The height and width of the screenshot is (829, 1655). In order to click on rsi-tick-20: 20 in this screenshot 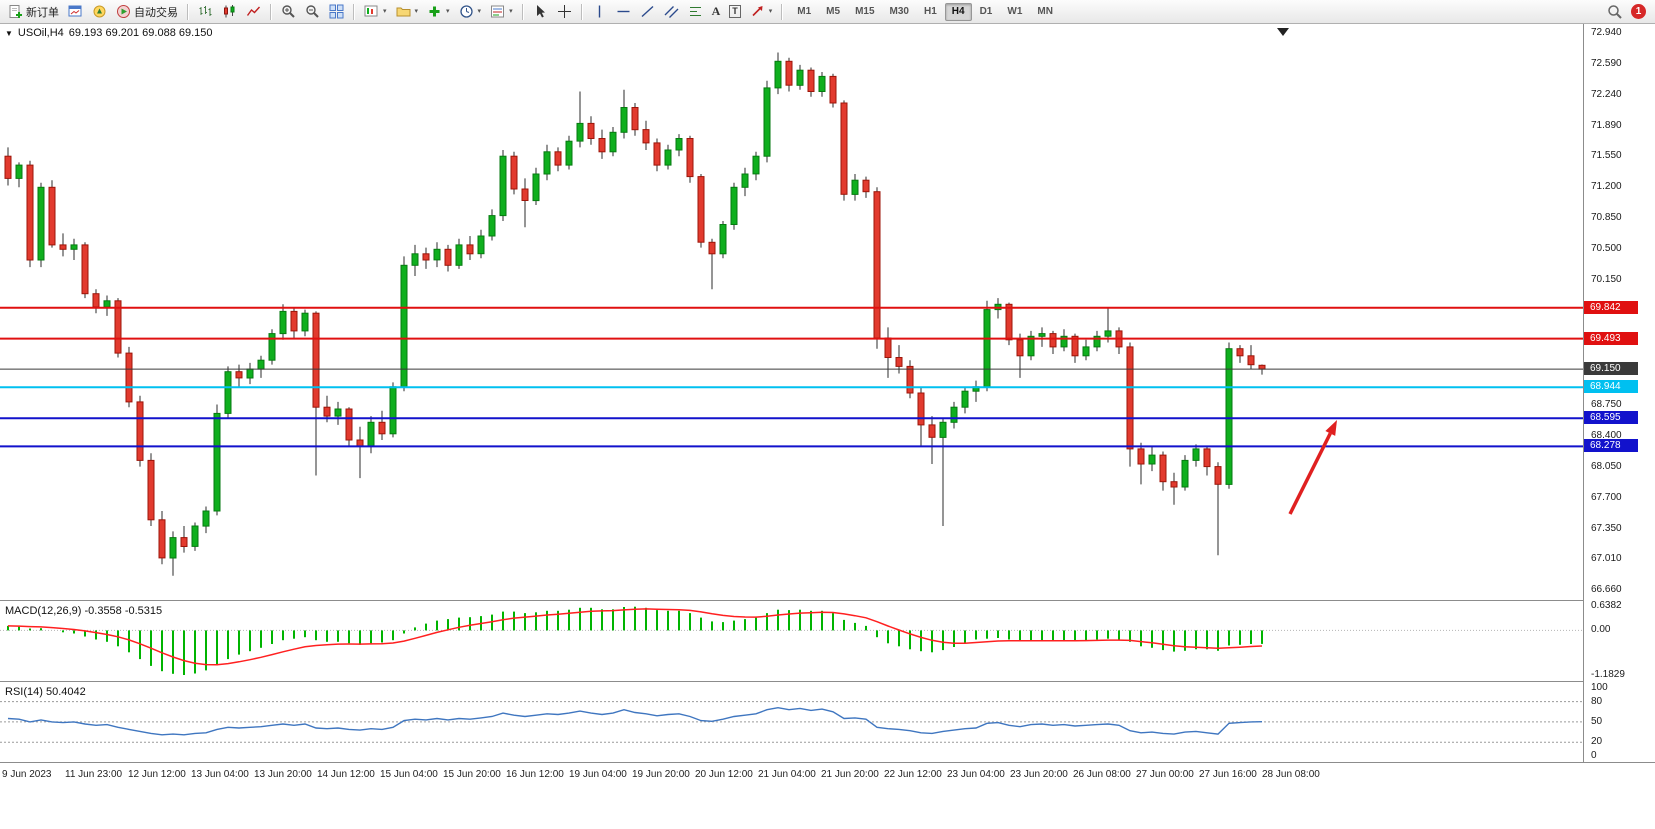, I will do `click(1597, 742)`.